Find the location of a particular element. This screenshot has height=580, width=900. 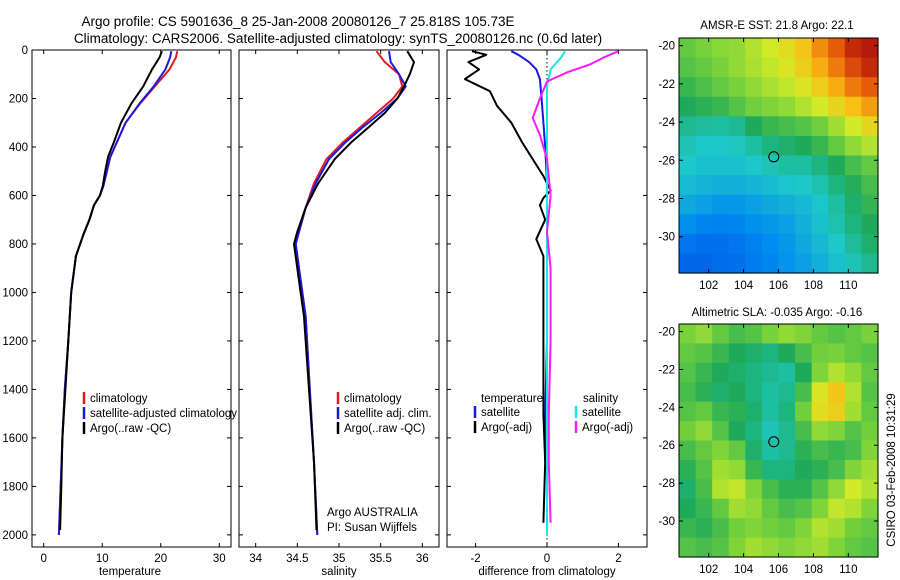

sst-ticks: 102 104 106 108 110 -20 -22 -24 -26 -28 -30 is located at coordinates (768, 165).